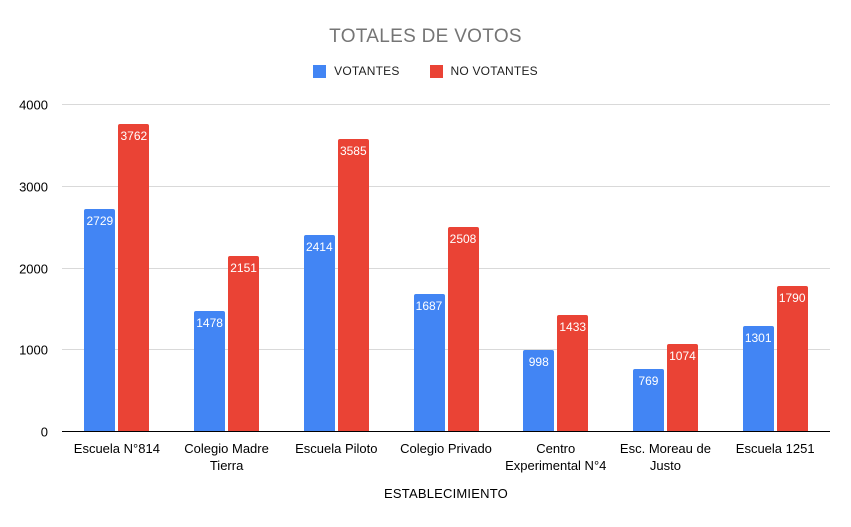 The width and height of the screenshot is (851, 527). I want to click on category-label: Escuela 1251, so click(775, 448).